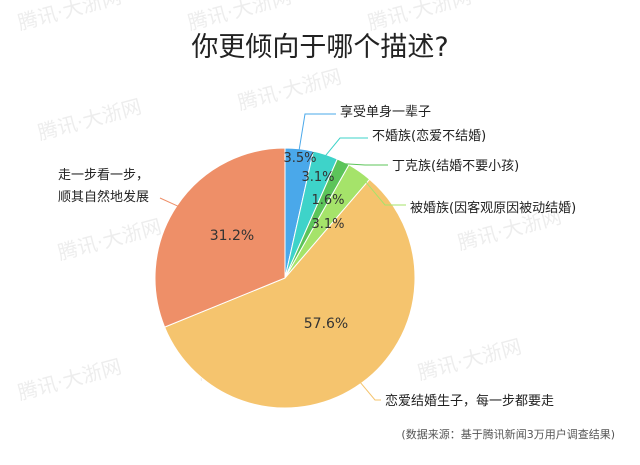  What do you see at coordinates (279, 241) in the screenshot?
I see `percentage-labels: 3.5% 3.1% 1.6% 3.1% 57.6% 31.2%` at bounding box center [279, 241].